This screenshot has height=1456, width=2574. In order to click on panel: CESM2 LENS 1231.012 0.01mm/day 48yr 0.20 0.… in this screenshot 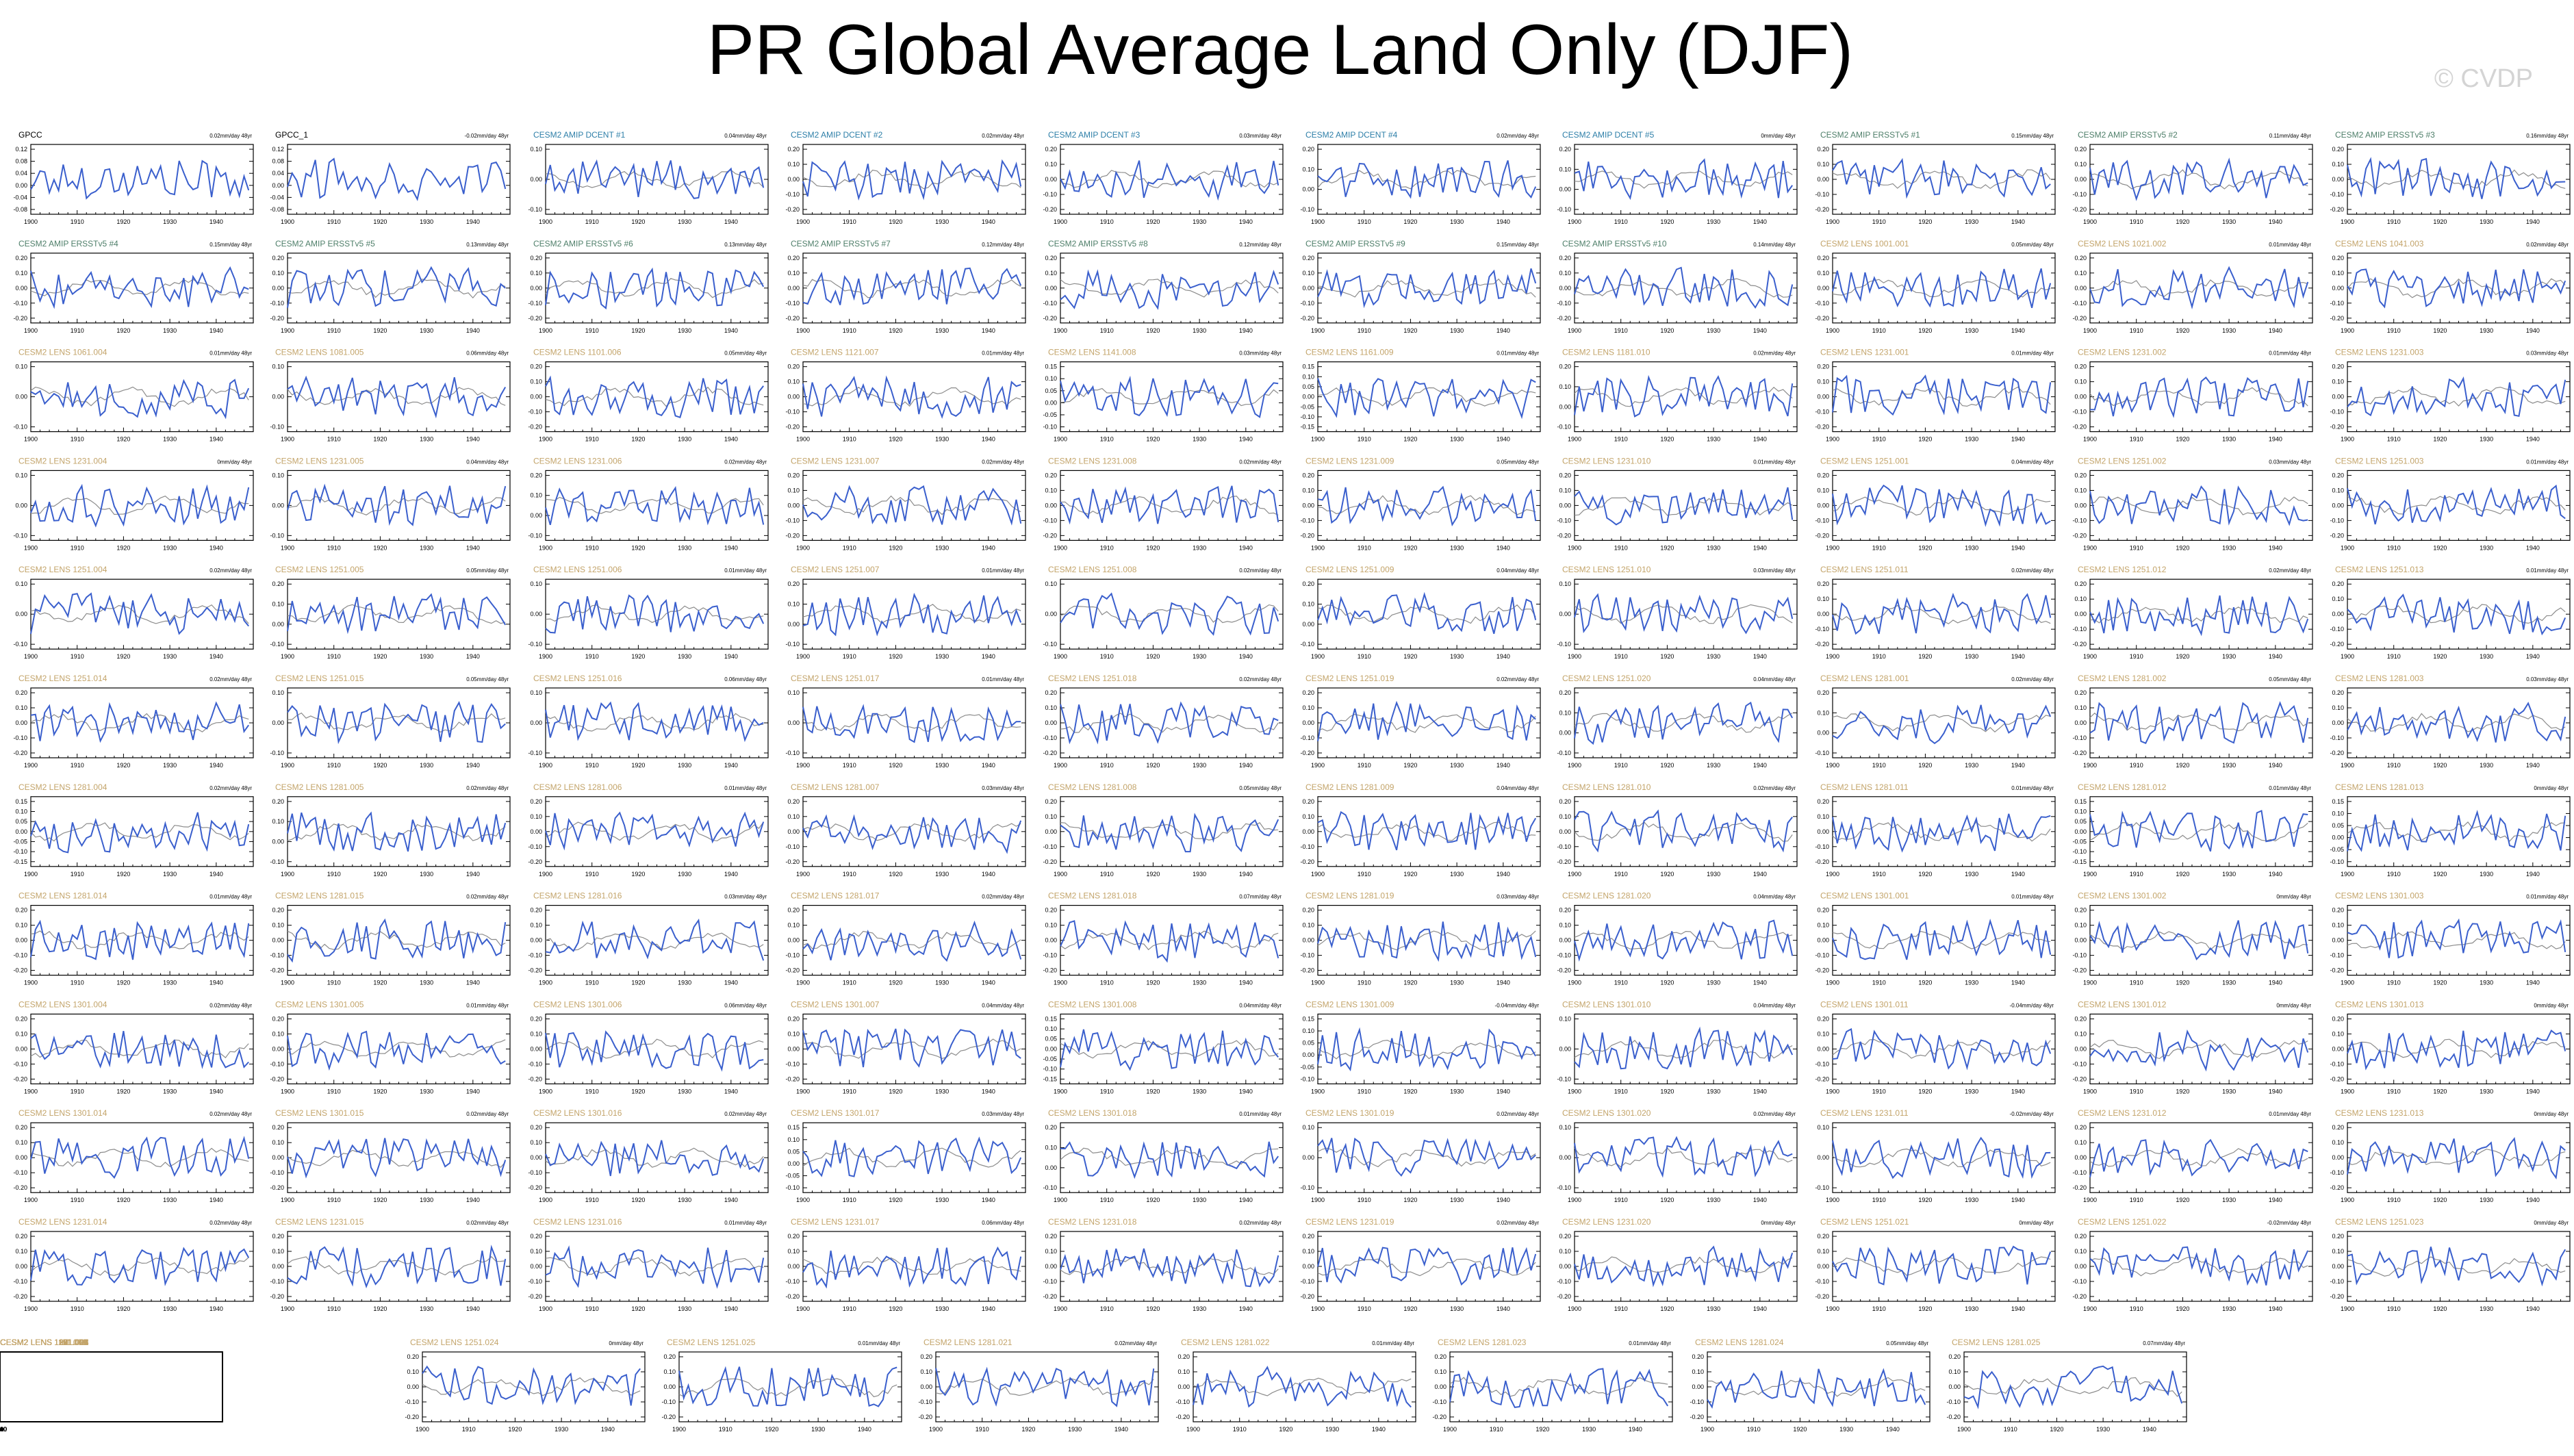, I will do `click(2192, 1155)`.